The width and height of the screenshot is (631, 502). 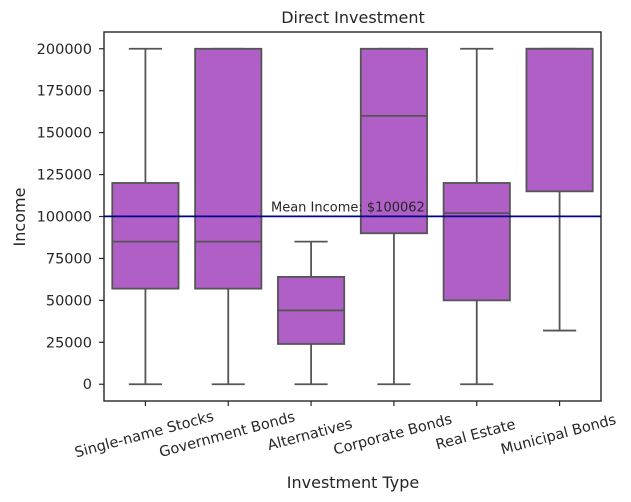 I want to click on y-tick-label: 150000, so click(x=64, y=134).